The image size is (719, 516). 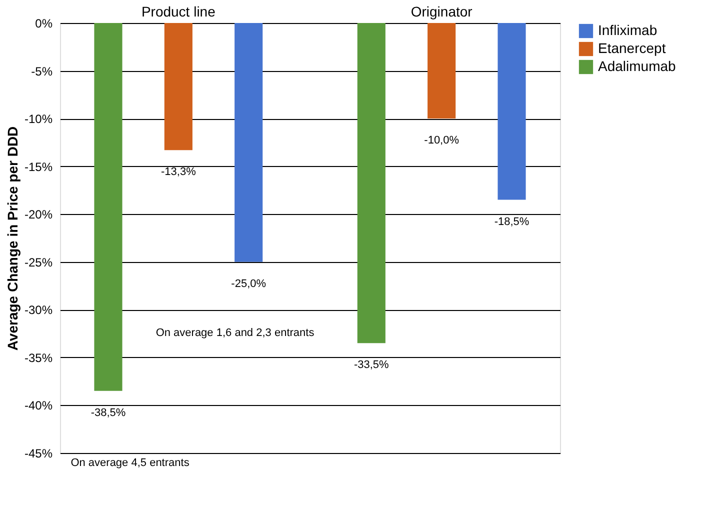 What do you see at coordinates (38, 310) in the screenshot?
I see `y-tick-label: -30%` at bounding box center [38, 310].